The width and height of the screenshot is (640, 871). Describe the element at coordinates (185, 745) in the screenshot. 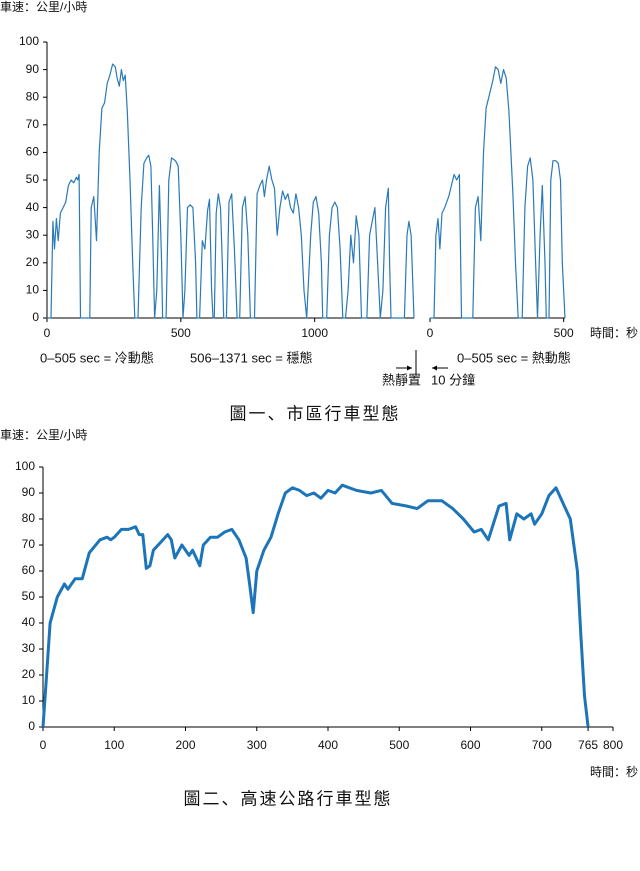

I see `x-tick-label: 200` at that location.